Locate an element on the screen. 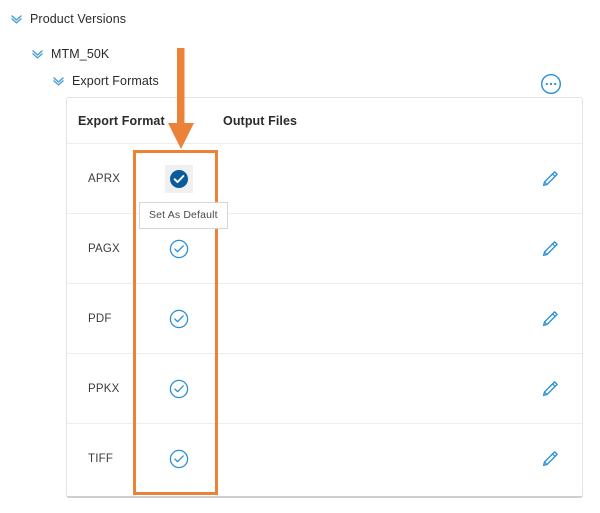 The width and height of the screenshot is (600, 513). tree-node-export-formats: Export Formats is located at coordinates (105, 81).